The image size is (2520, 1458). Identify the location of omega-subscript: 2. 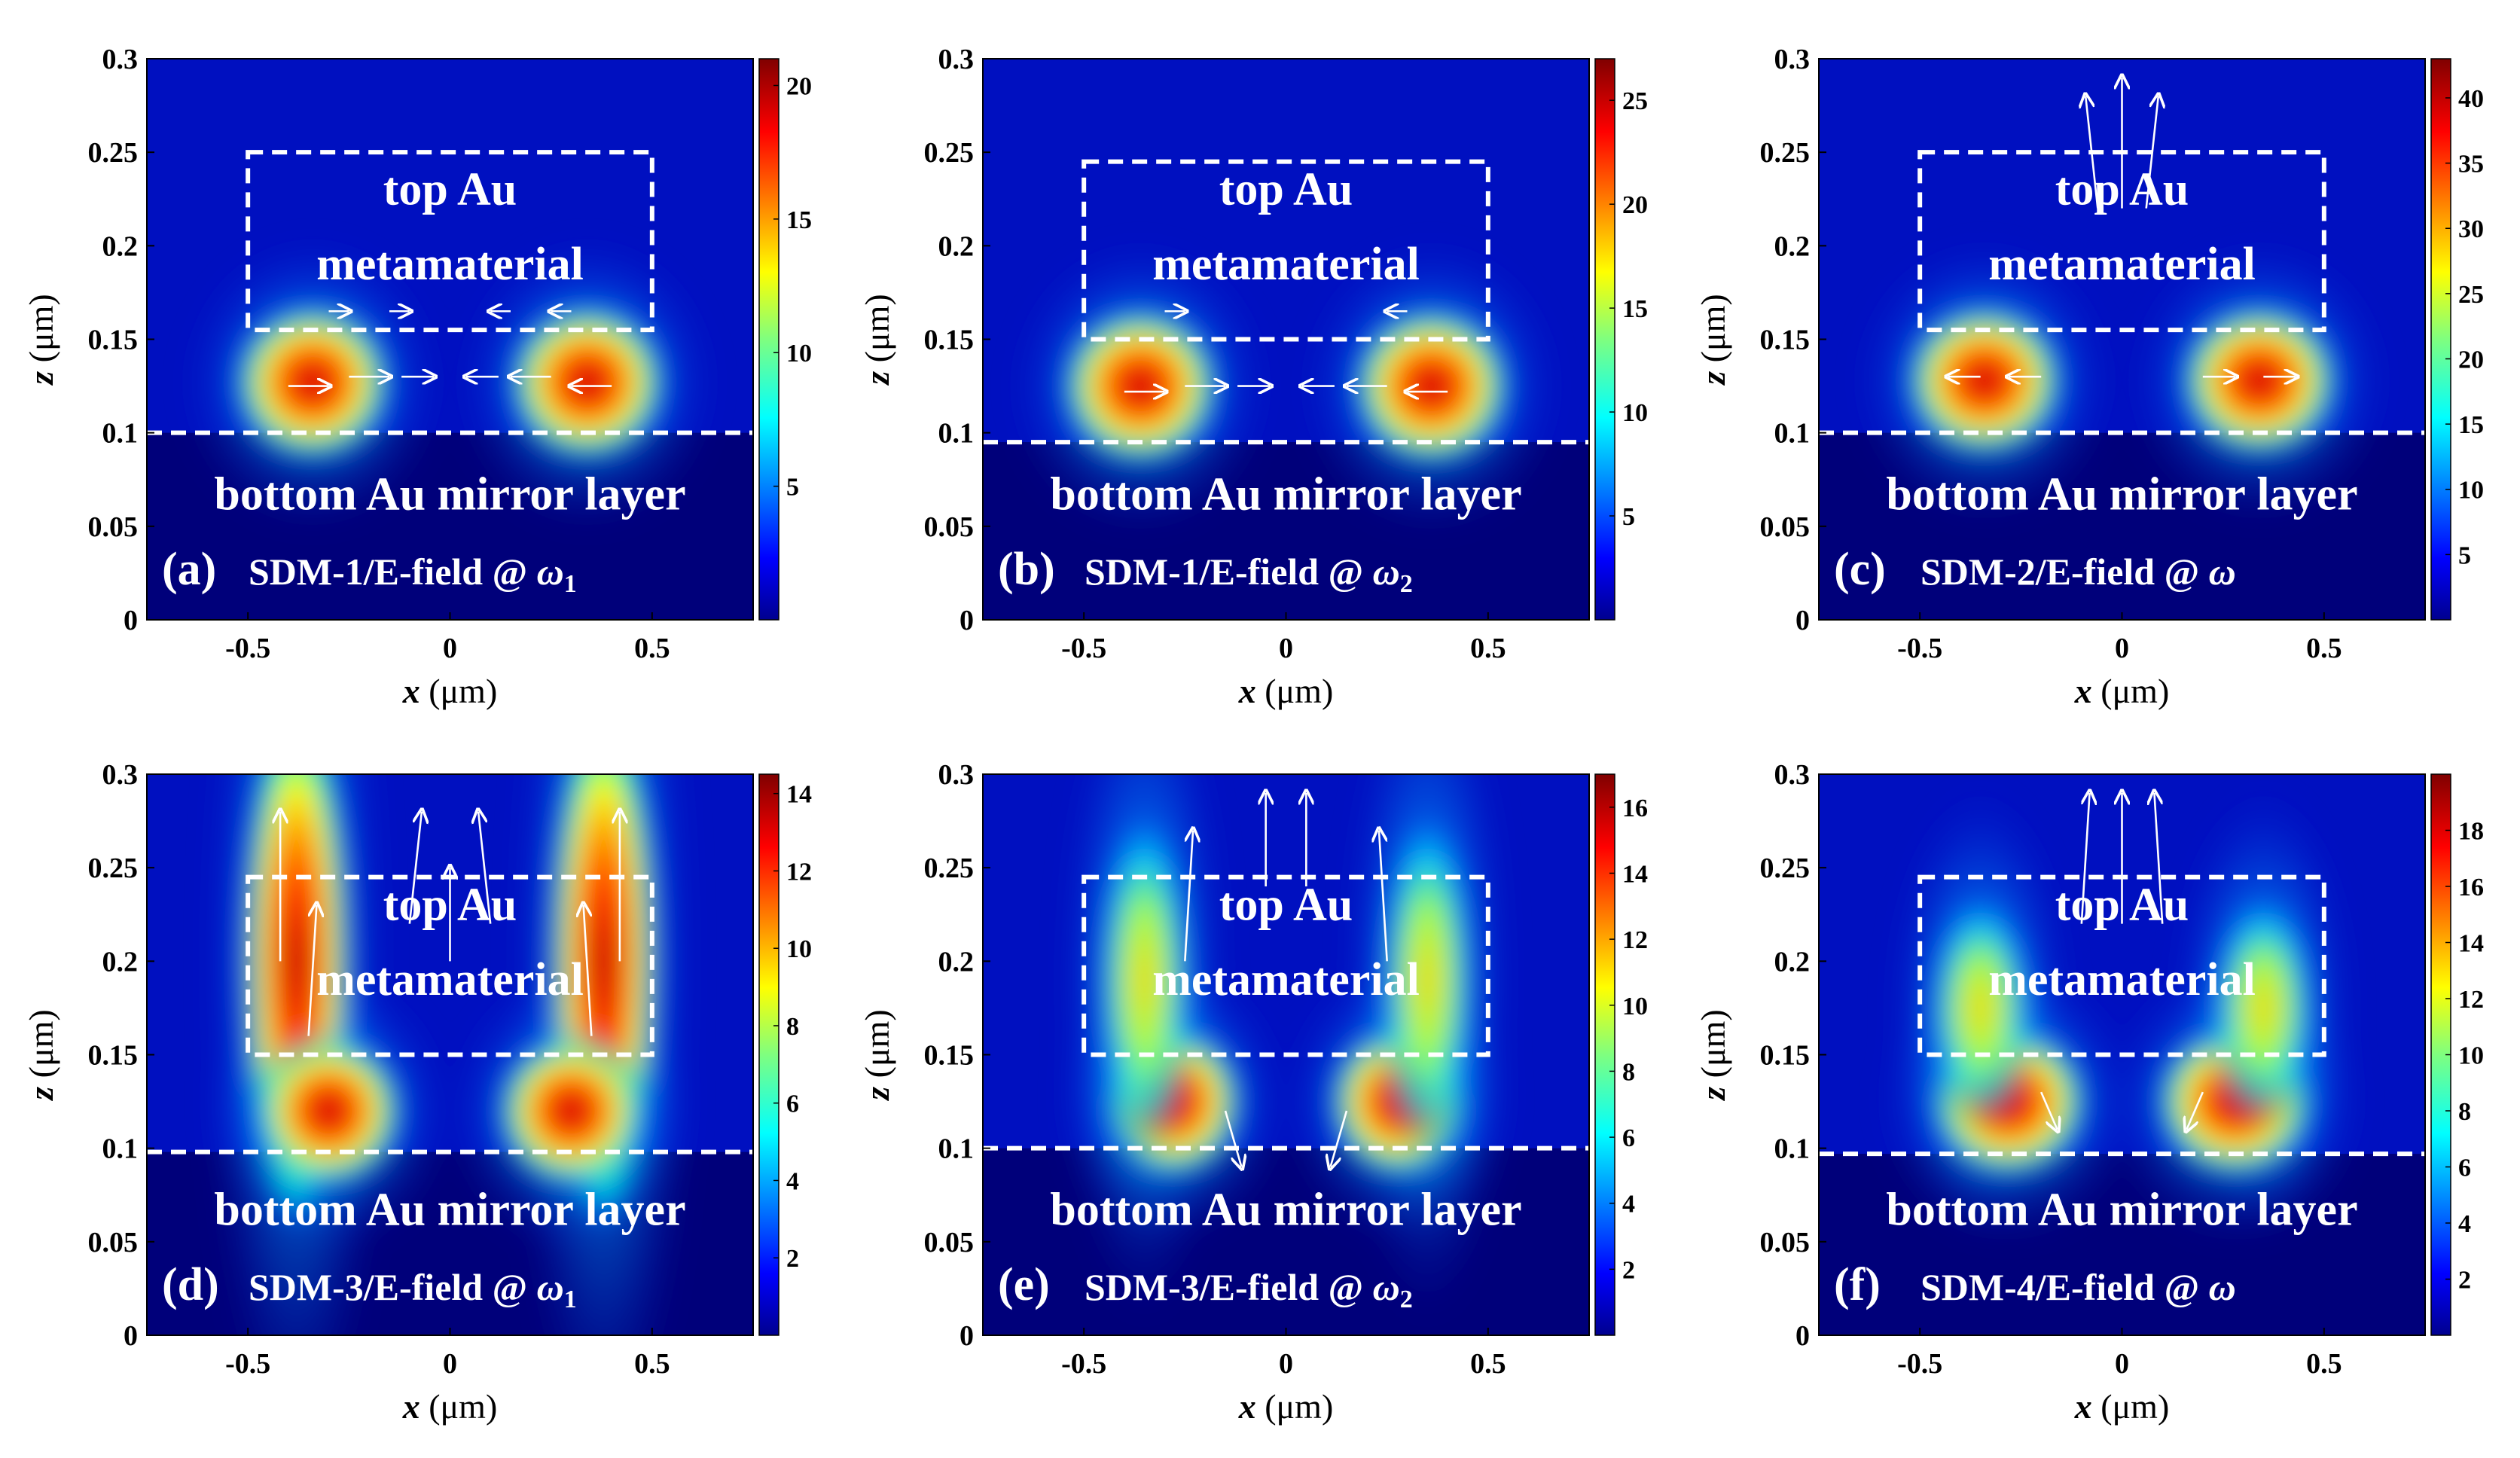
(1406, 1300).